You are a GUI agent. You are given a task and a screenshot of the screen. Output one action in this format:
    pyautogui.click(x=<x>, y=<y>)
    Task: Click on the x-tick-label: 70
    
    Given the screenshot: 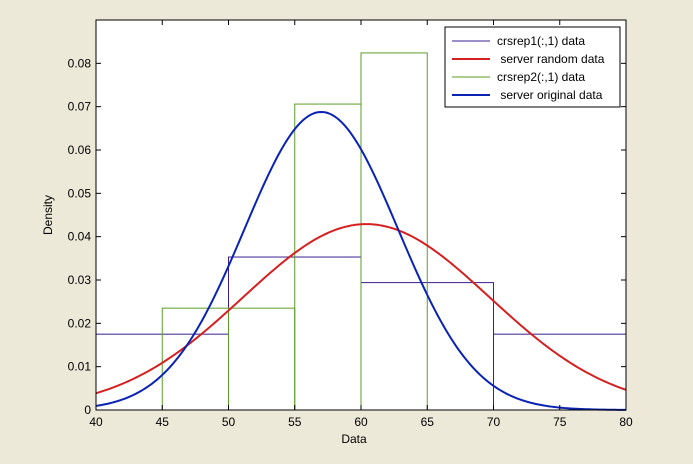 What is the action you would take?
    pyautogui.click(x=494, y=422)
    